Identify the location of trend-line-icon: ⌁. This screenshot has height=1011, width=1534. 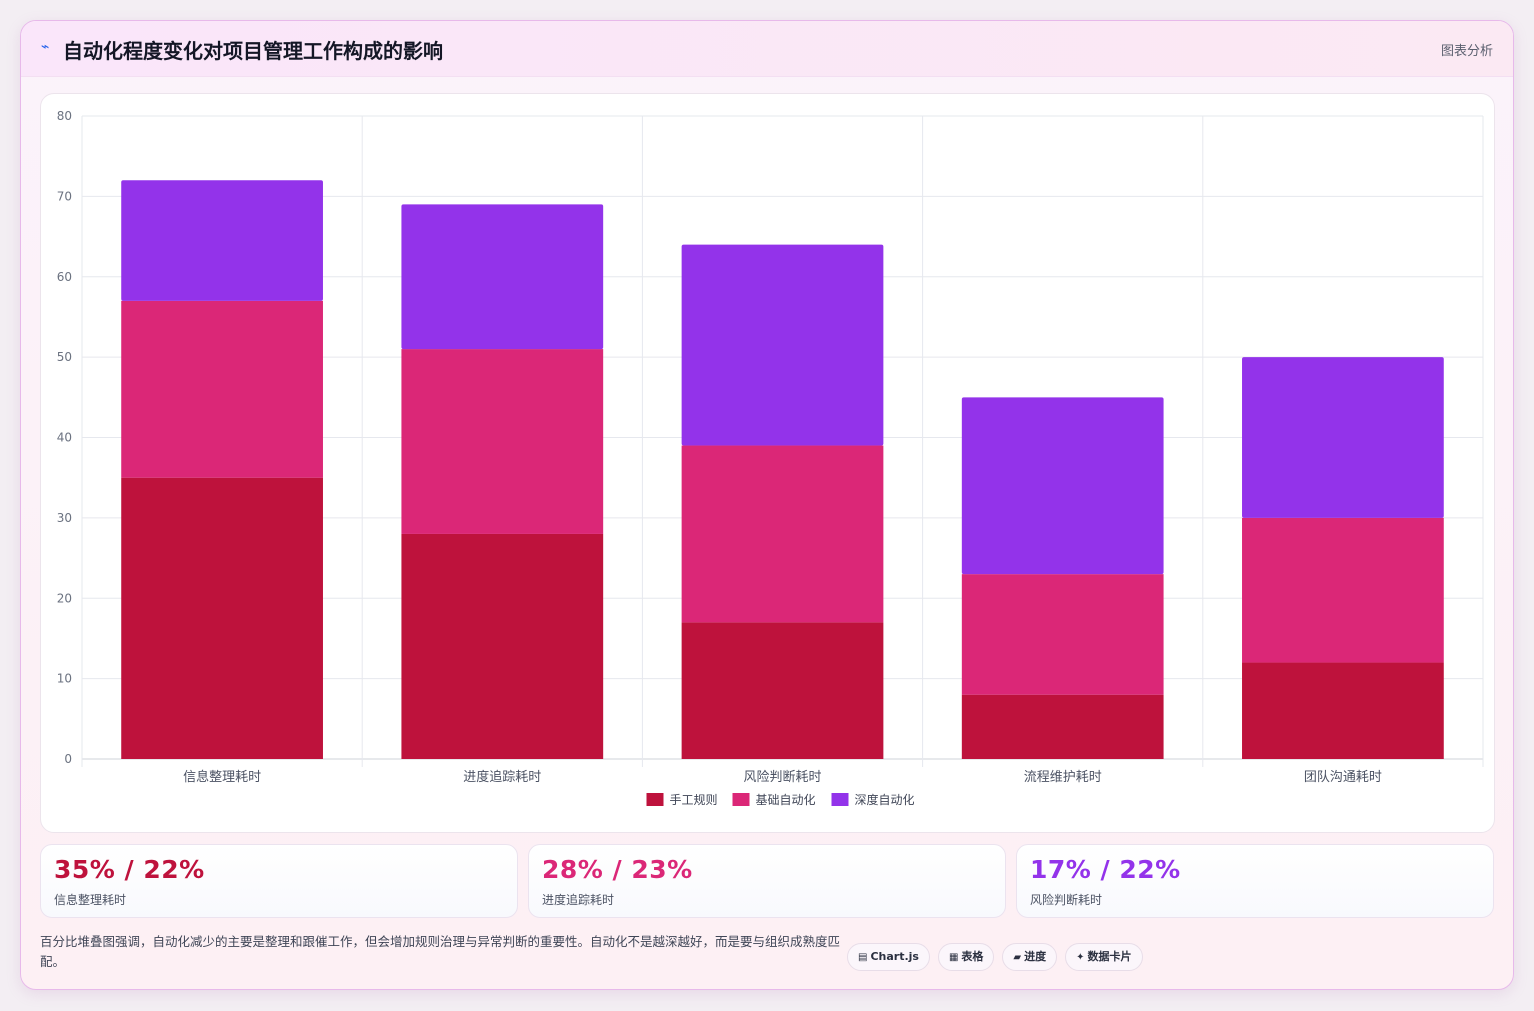
(45, 47).